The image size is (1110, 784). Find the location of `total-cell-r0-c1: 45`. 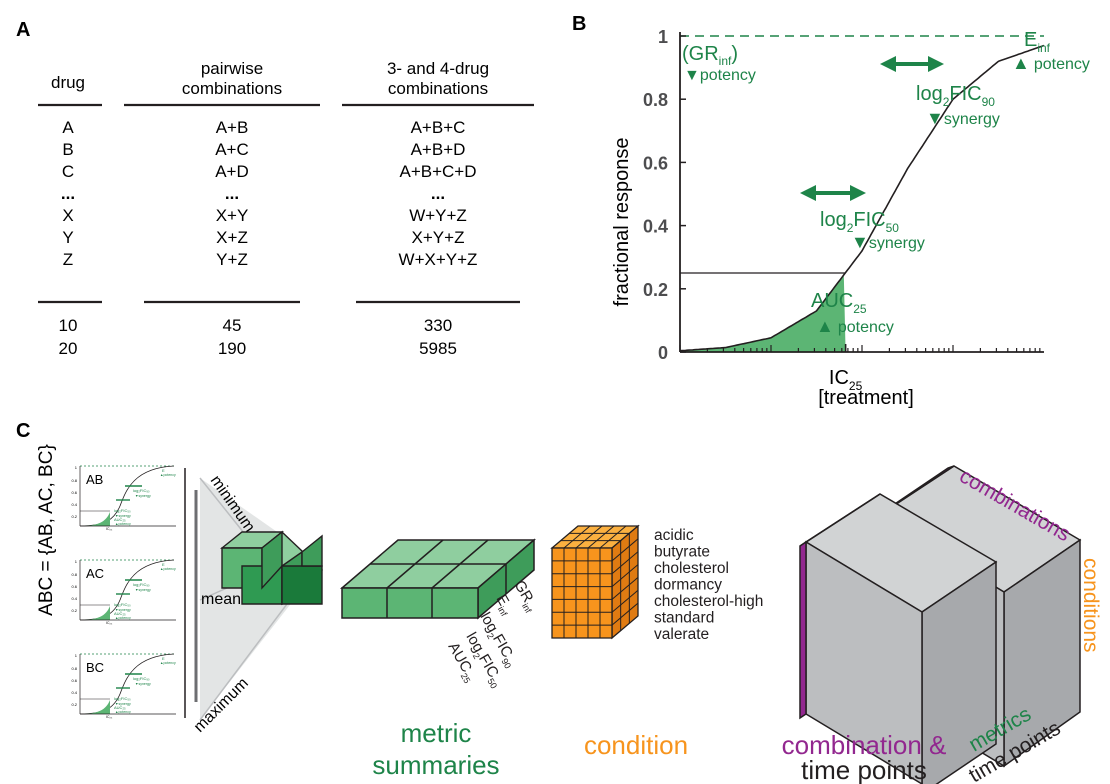

total-cell-r0-c1: 45 is located at coordinates (232, 325).